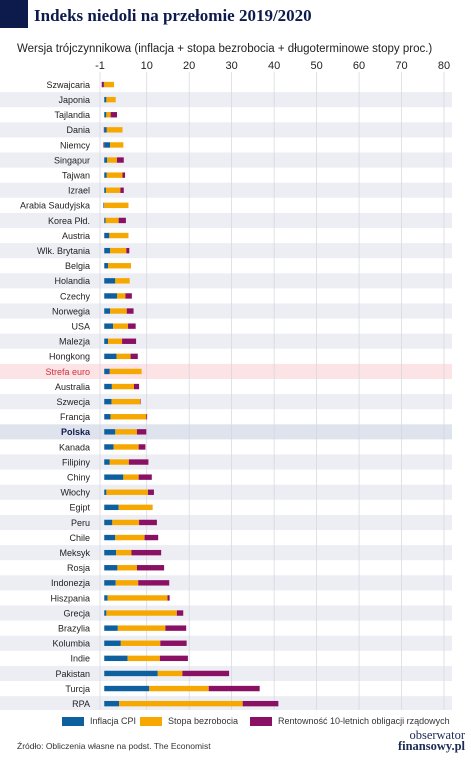  I want to click on category-label: USA, so click(80, 326).